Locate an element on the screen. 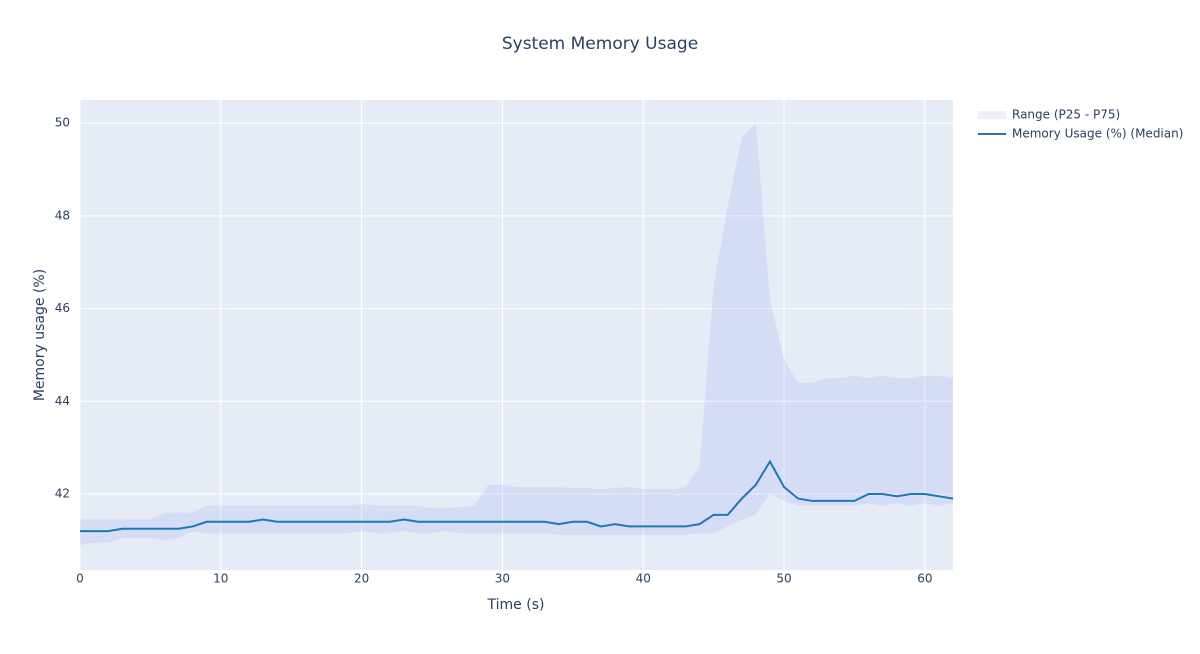  x-tick-label: 50 is located at coordinates (783, 579).